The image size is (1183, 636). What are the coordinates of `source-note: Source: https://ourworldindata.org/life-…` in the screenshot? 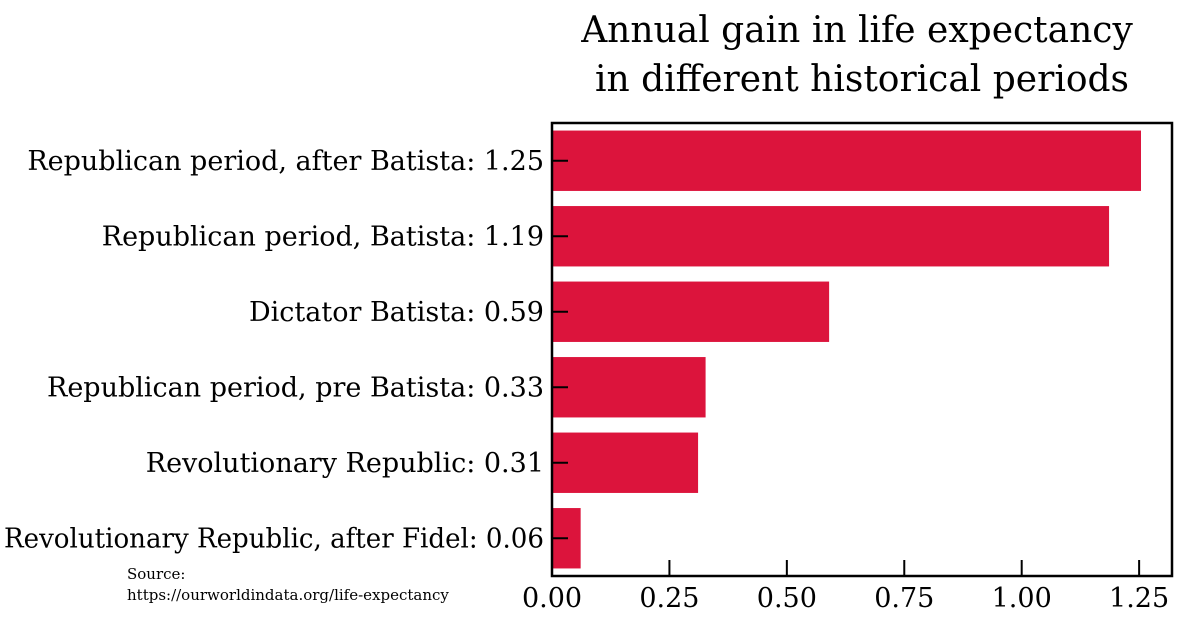 It's located at (288, 584).